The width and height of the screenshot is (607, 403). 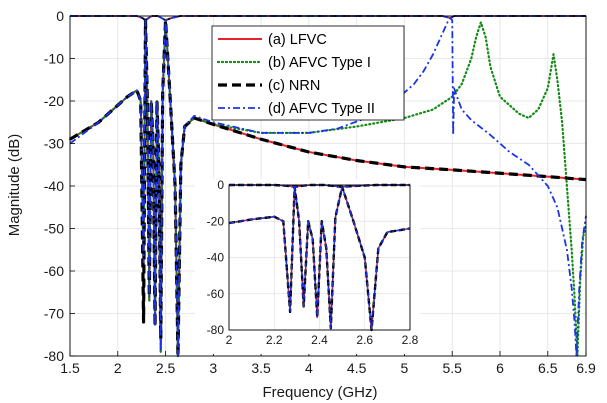 What do you see at coordinates (319, 392) in the screenshot?
I see `x-axis-label: Frequency (GHz)` at bounding box center [319, 392].